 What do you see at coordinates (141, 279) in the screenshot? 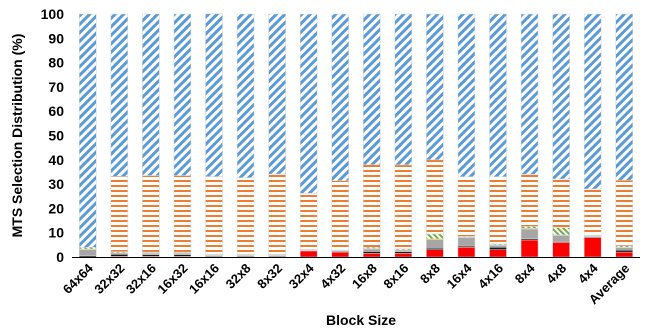
I see `x-tick-label: 32x16` at bounding box center [141, 279].